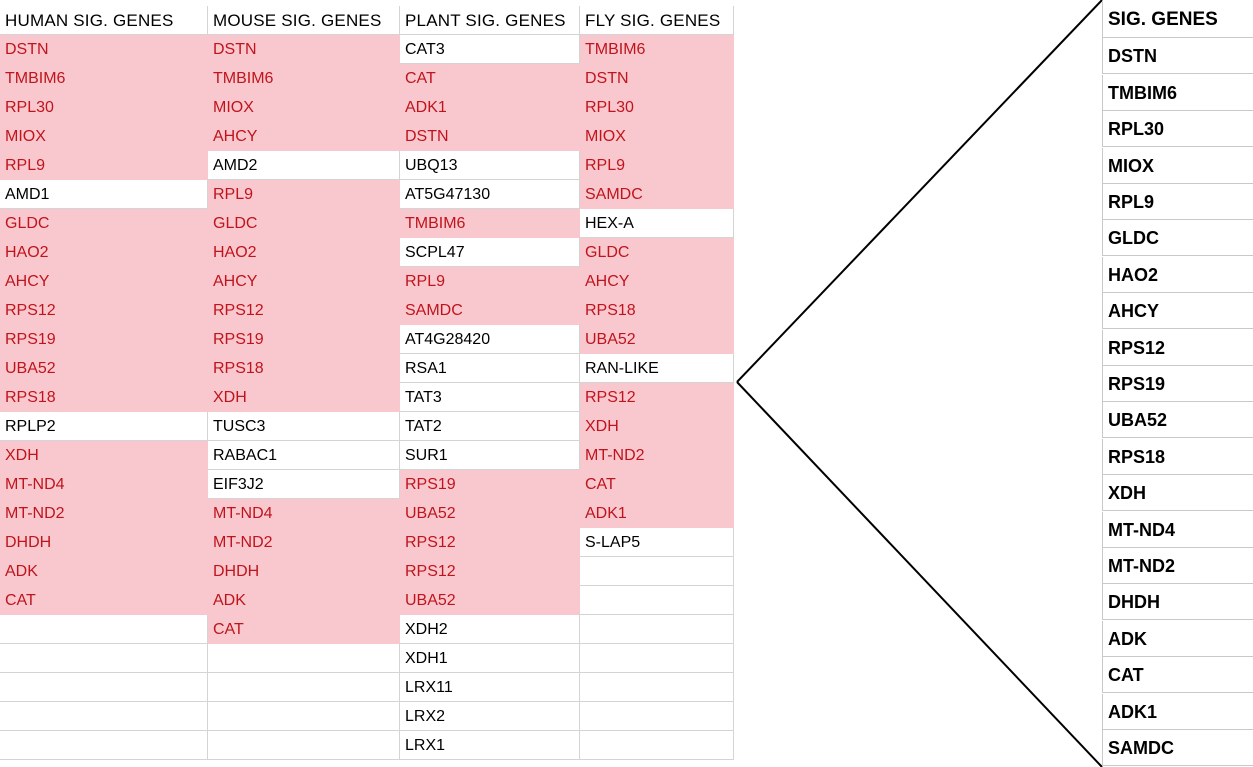 The image size is (1253, 767). Describe the element at coordinates (490, 426) in the screenshot. I see `gene-cell: TAT2` at that location.